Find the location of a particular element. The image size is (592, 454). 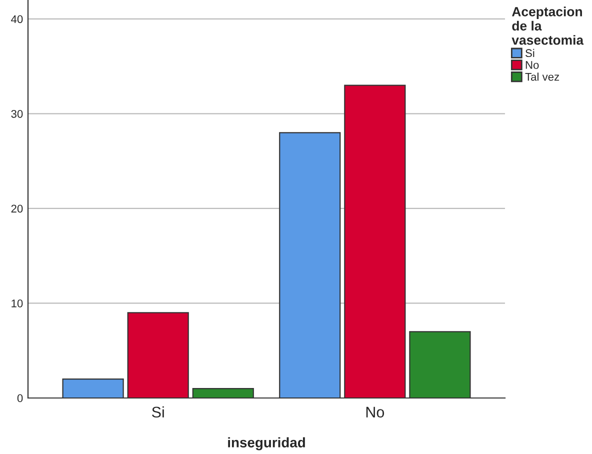

y-tick-label: 30 is located at coordinates (17, 114).